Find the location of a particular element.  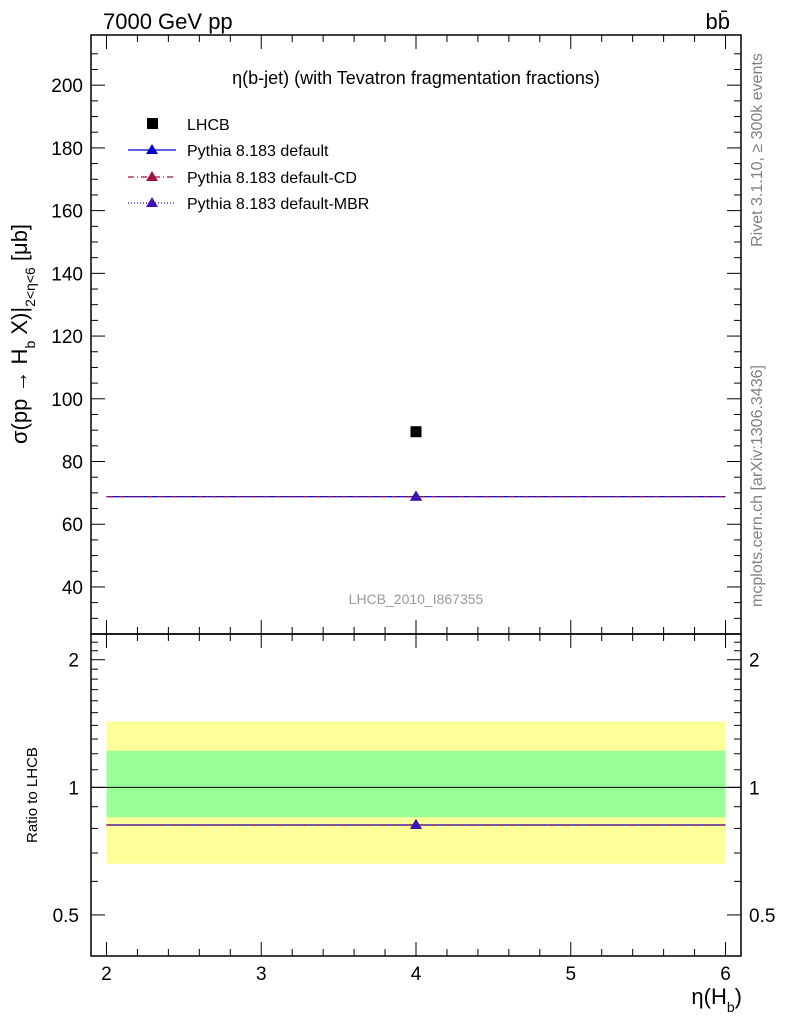

process-label: bb̄ is located at coordinates (718, 21).